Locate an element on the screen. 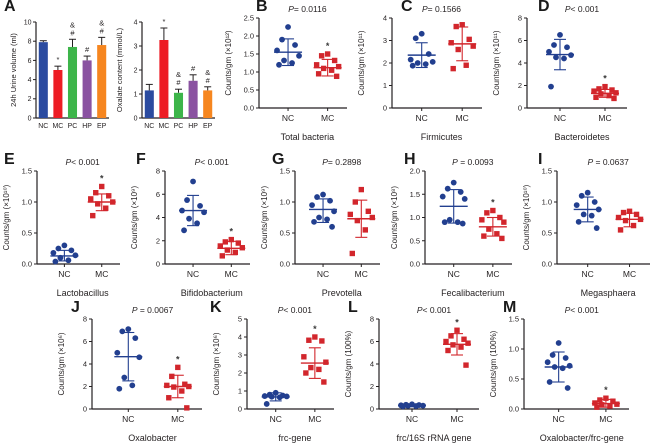 Image resolution: width=660 pixels, height=445 pixels. panel-letter-H: H is located at coordinates (410, 159).